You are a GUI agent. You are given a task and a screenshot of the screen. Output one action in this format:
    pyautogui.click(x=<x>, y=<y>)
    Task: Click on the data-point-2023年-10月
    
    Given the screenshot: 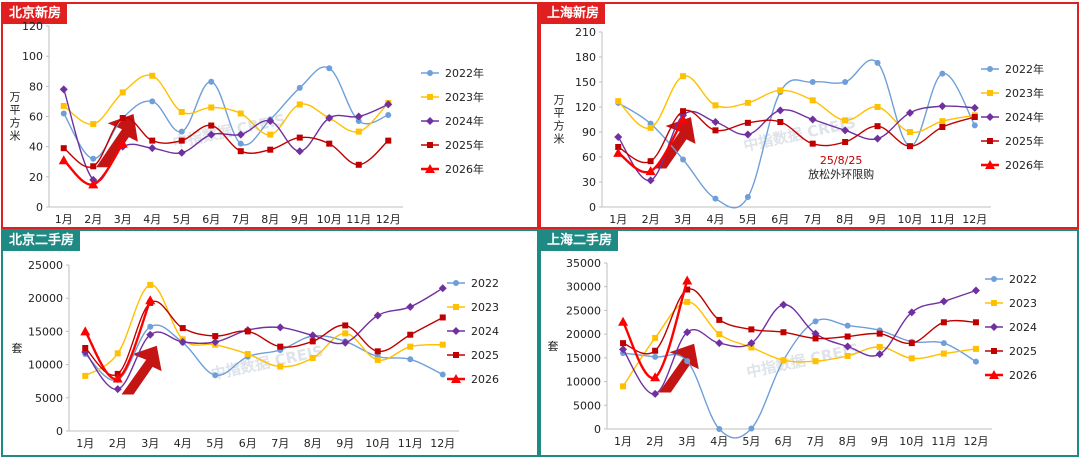 What is the action you would take?
    pyautogui.click(x=909, y=132)
    